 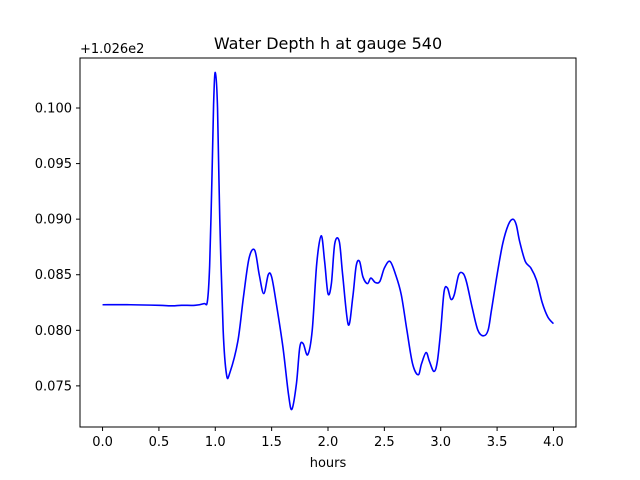 What do you see at coordinates (271, 442) in the screenshot?
I see `x-tick-label: 1.5` at bounding box center [271, 442].